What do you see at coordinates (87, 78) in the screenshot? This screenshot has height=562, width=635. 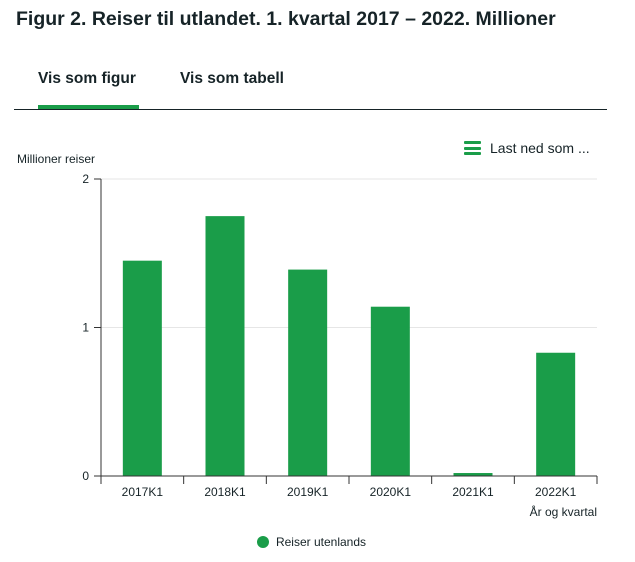 I see `tab-show-as-figure: Vis som figur` at bounding box center [87, 78].